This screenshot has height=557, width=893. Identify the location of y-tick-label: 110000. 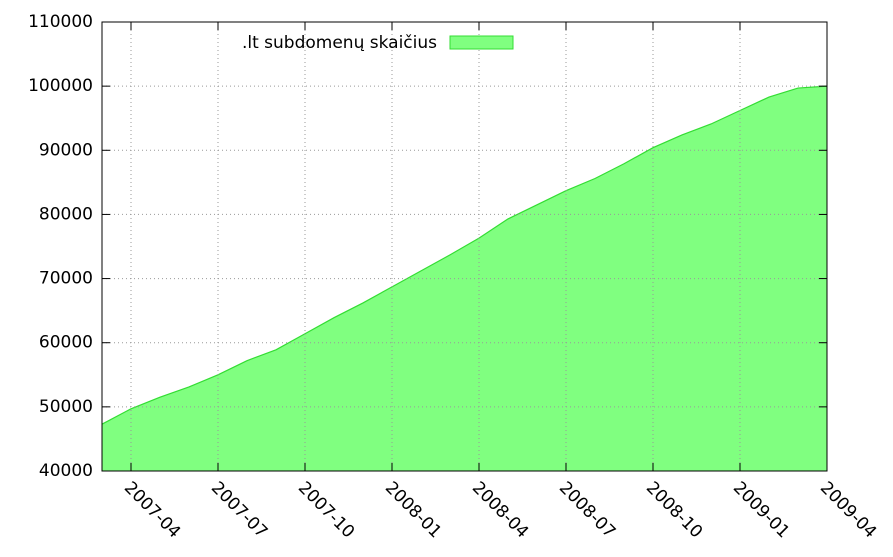
(60, 22).